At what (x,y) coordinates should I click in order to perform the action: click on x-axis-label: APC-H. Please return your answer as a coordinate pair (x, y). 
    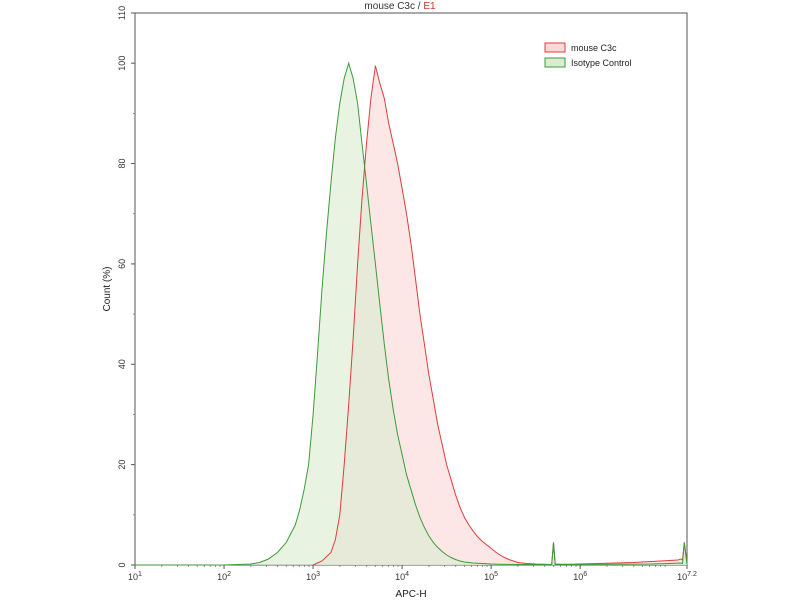
    Looking at the image, I should click on (410, 594).